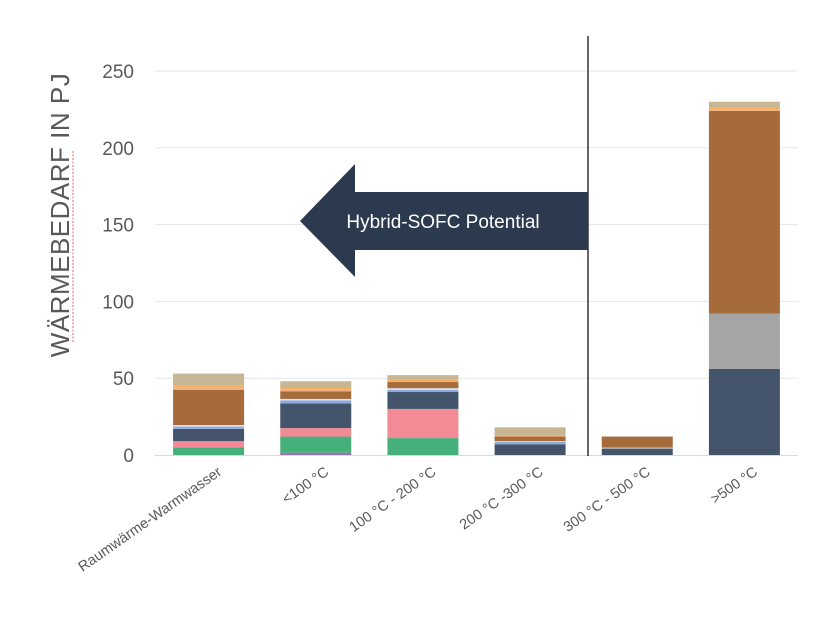 This screenshot has height=619, width=825. Describe the element at coordinates (501, 498) in the screenshot. I see `x-category-label: 200 °C -300 °C` at that location.